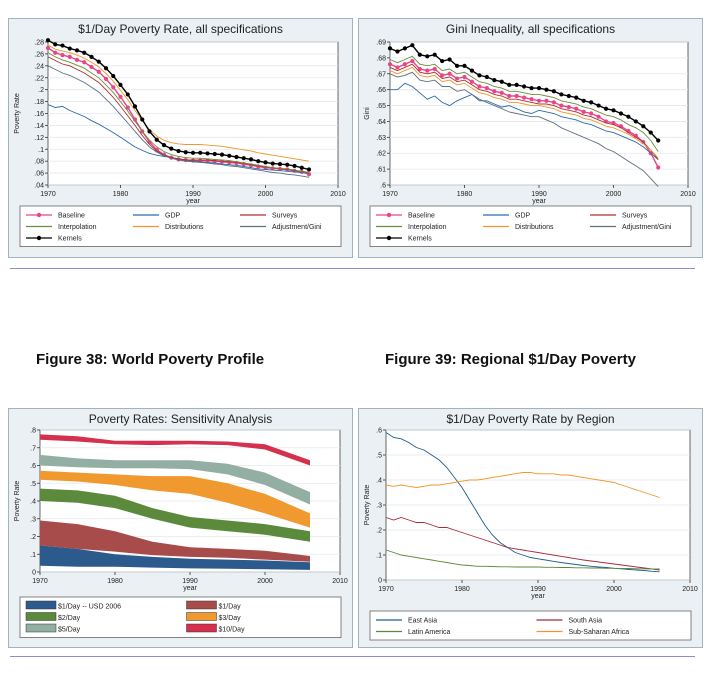 Image resolution: width=712 pixels, height=674 pixels. Describe the element at coordinates (39, 43) in the screenshot. I see `y-tick-label: .28` at that location.